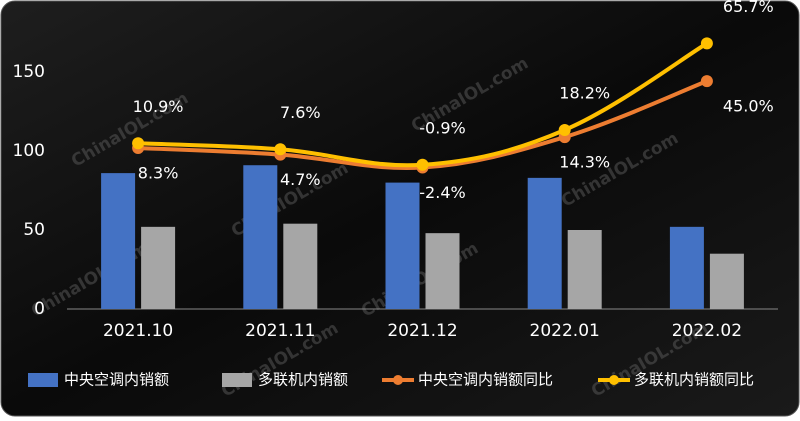 This screenshot has width=800, height=421. Describe the element at coordinates (565, 331) in the screenshot. I see `x-tick-label: 2022.01` at that location.